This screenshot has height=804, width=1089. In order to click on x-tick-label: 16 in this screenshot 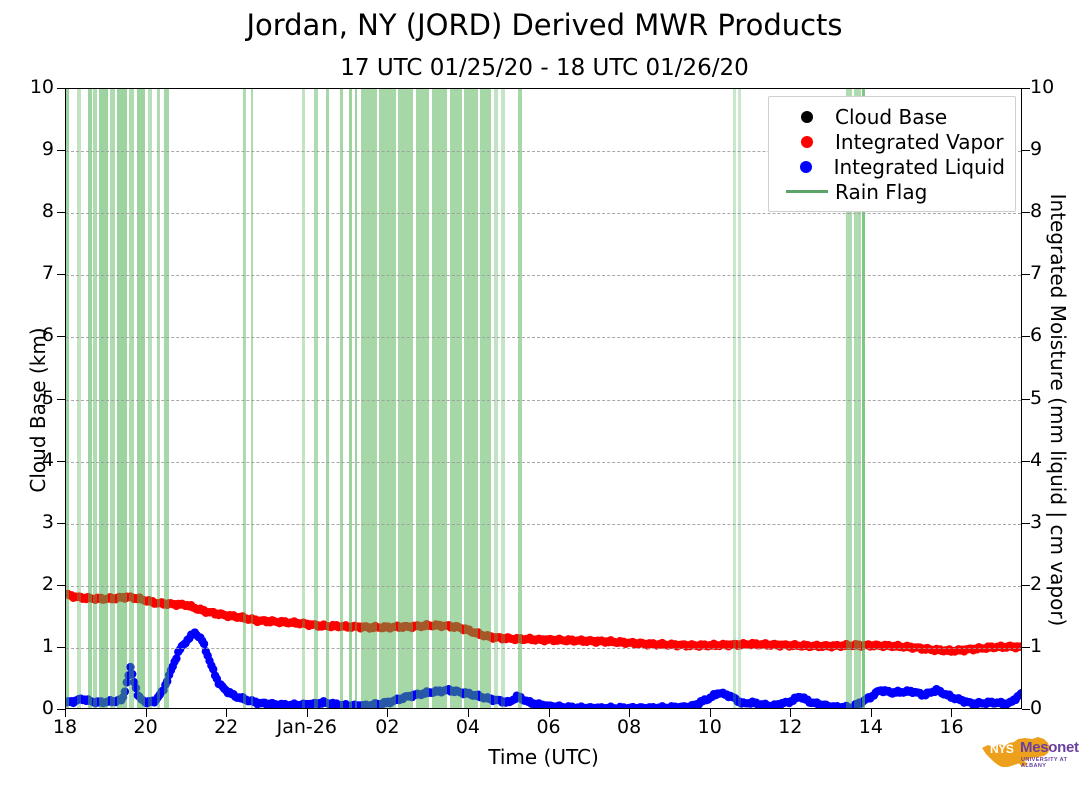, I will do `click(951, 727)`.